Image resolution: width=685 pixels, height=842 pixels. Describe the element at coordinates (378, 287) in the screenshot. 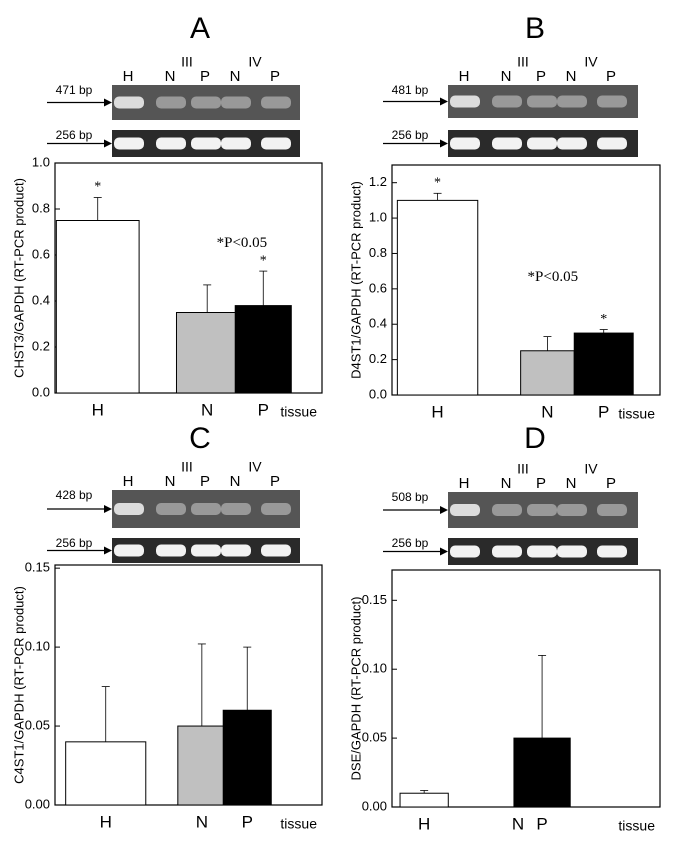

I see `y-tick-label: 0.6` at that location.